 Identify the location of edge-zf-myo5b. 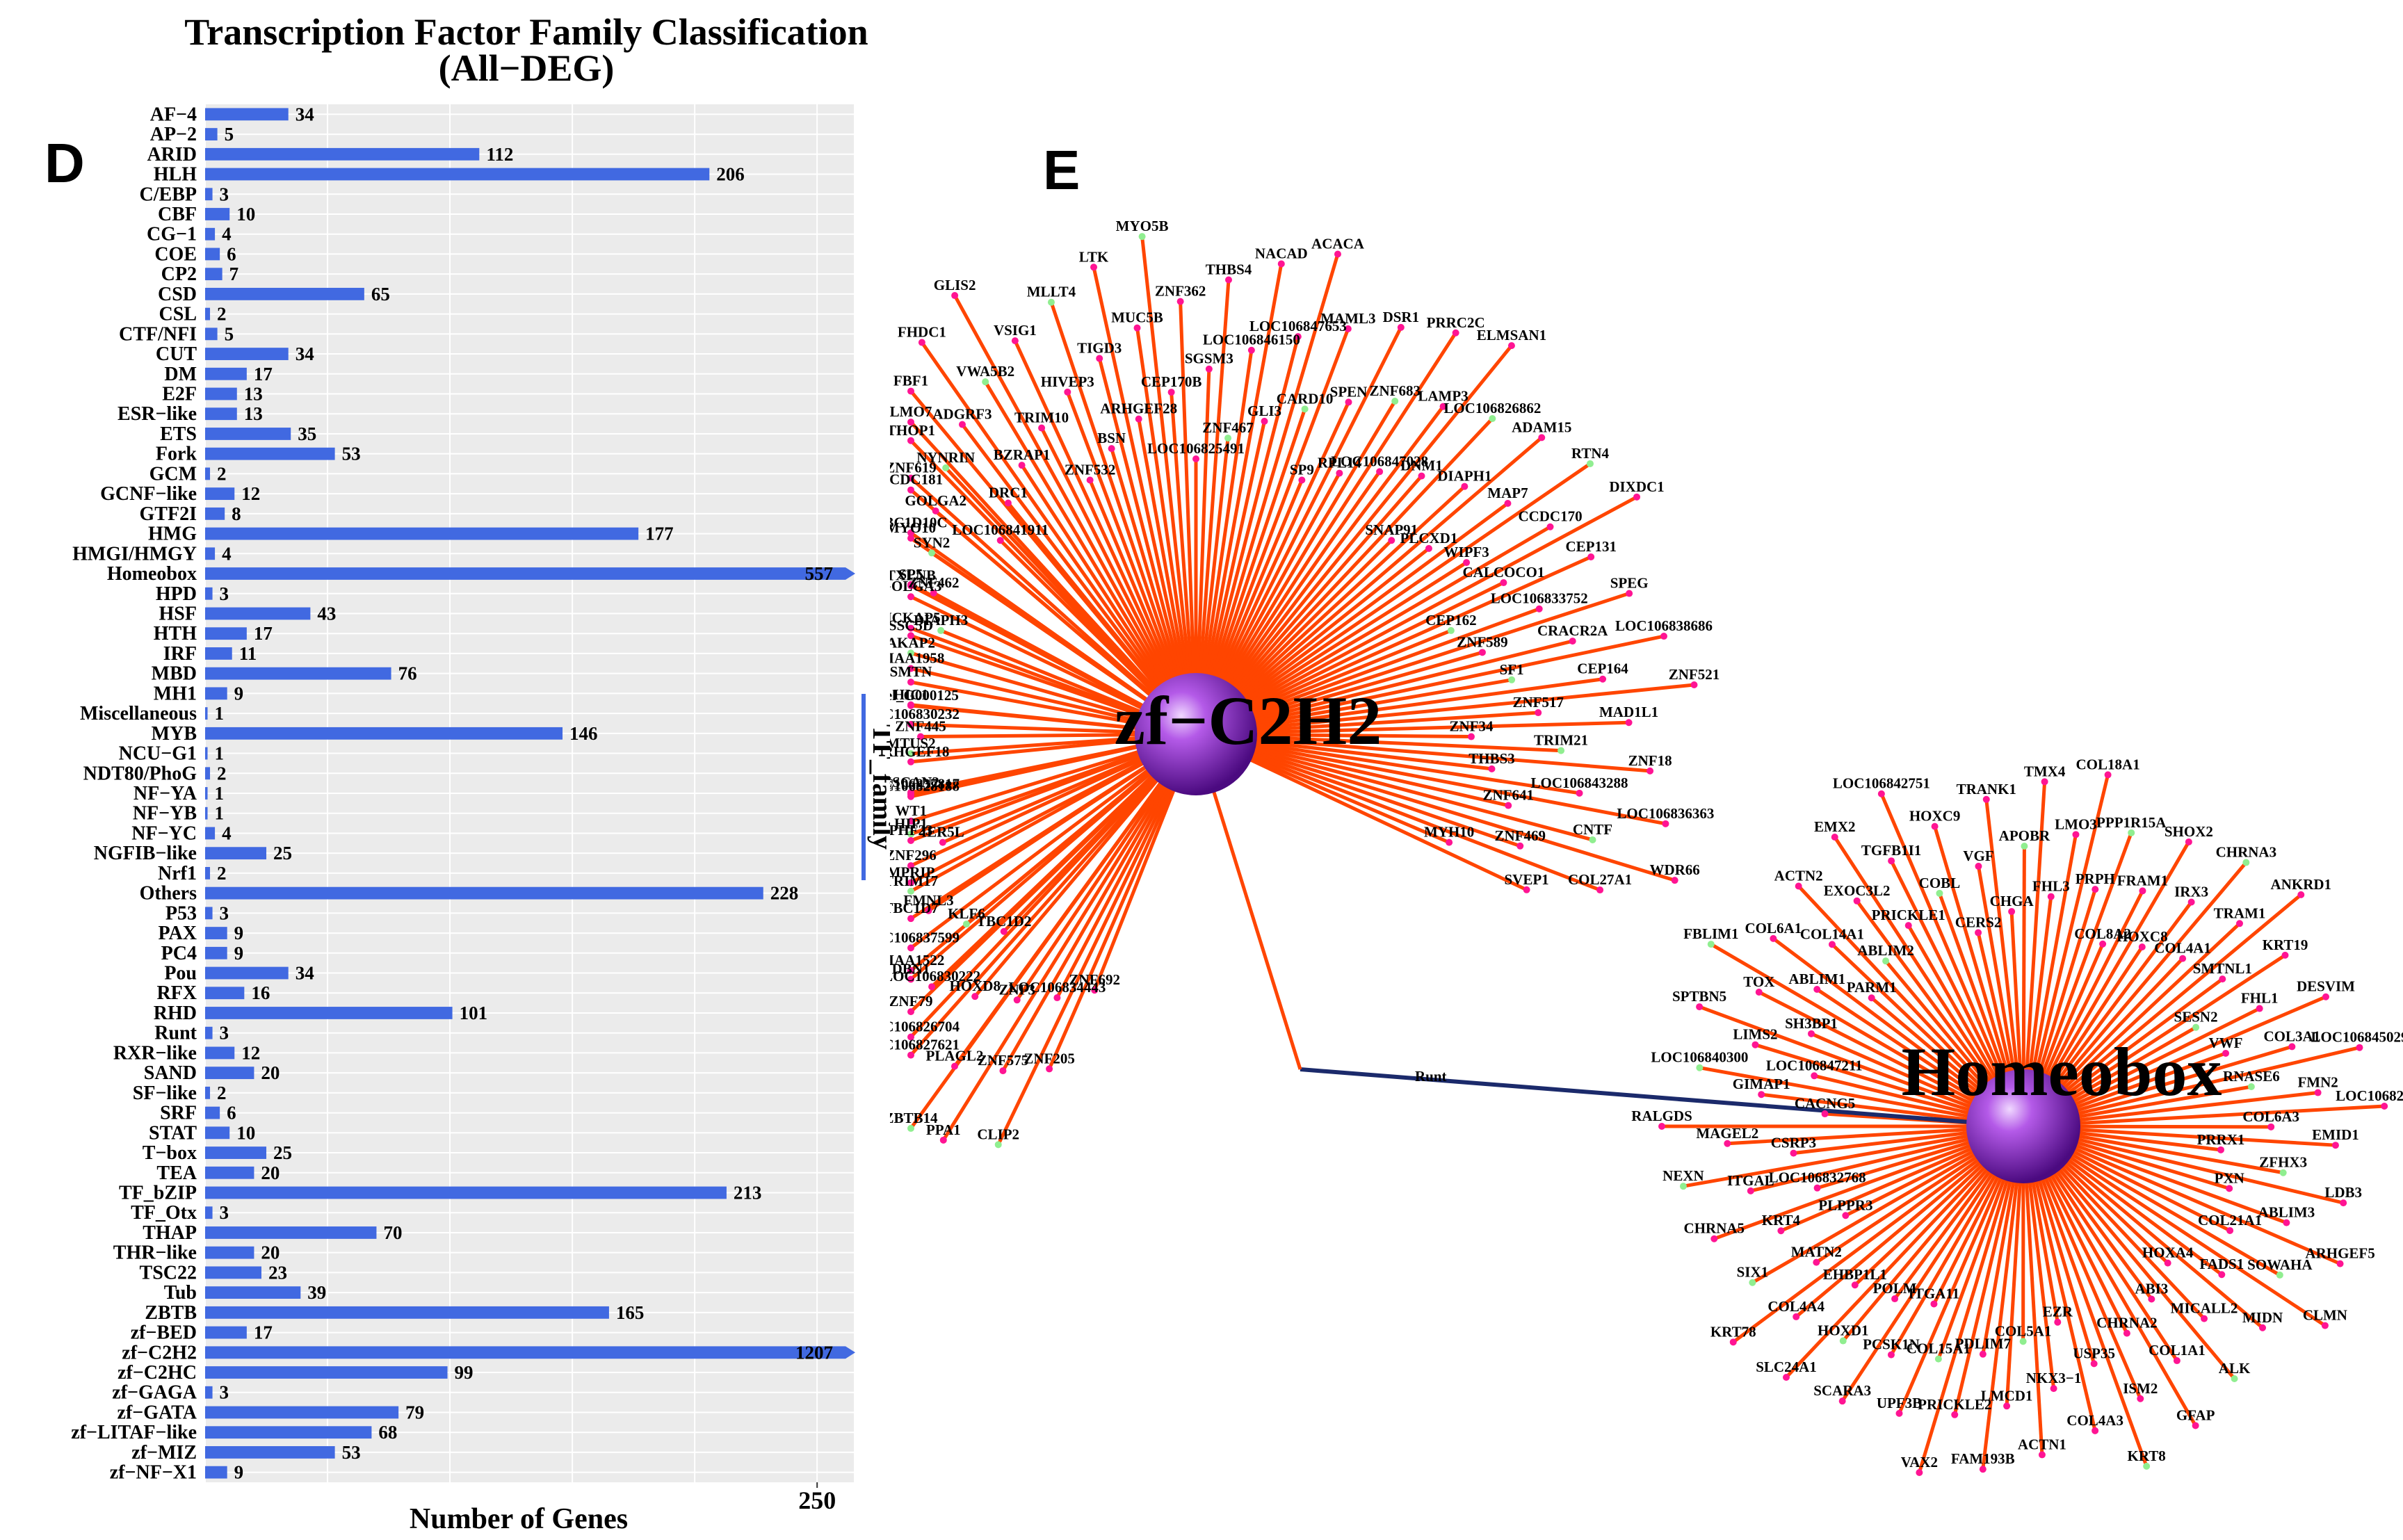
(1169, 485).